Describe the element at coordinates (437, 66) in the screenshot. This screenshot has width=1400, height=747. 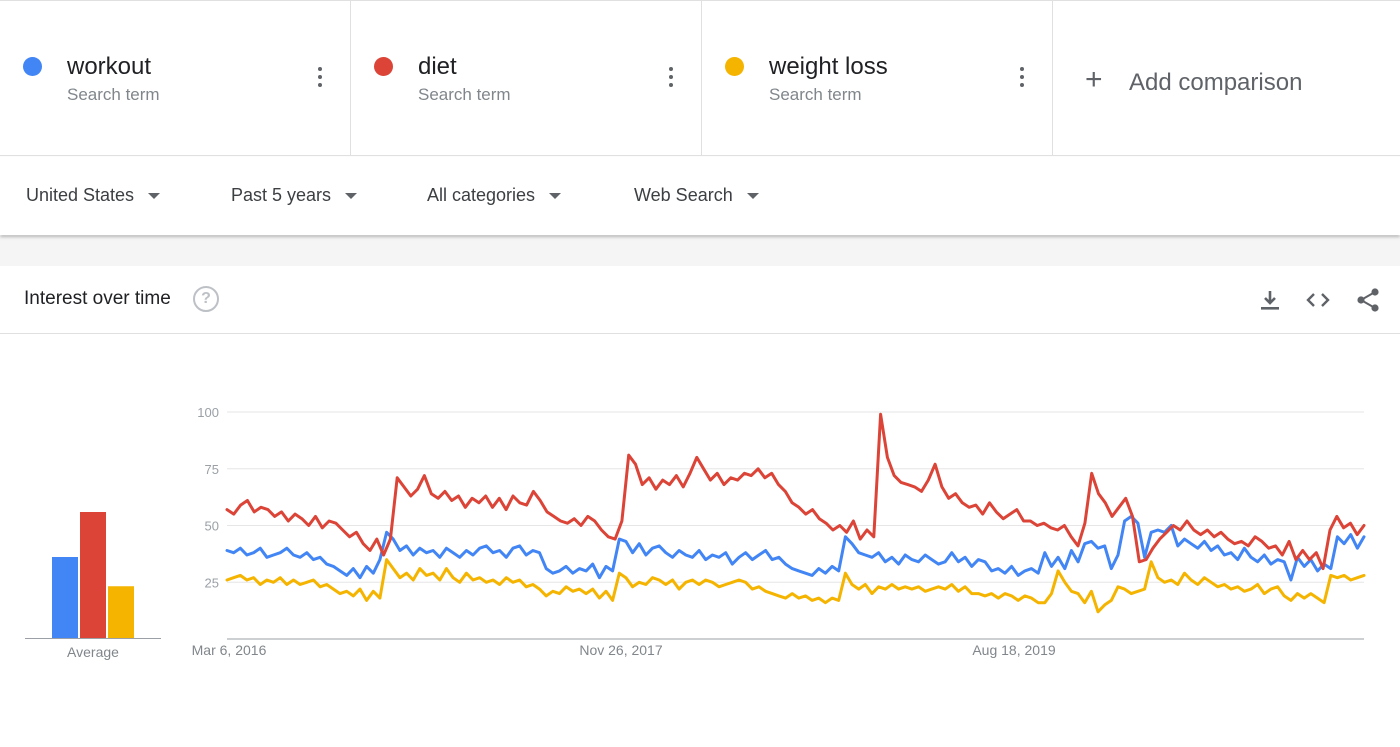
I see `term-name: diet` at that location.